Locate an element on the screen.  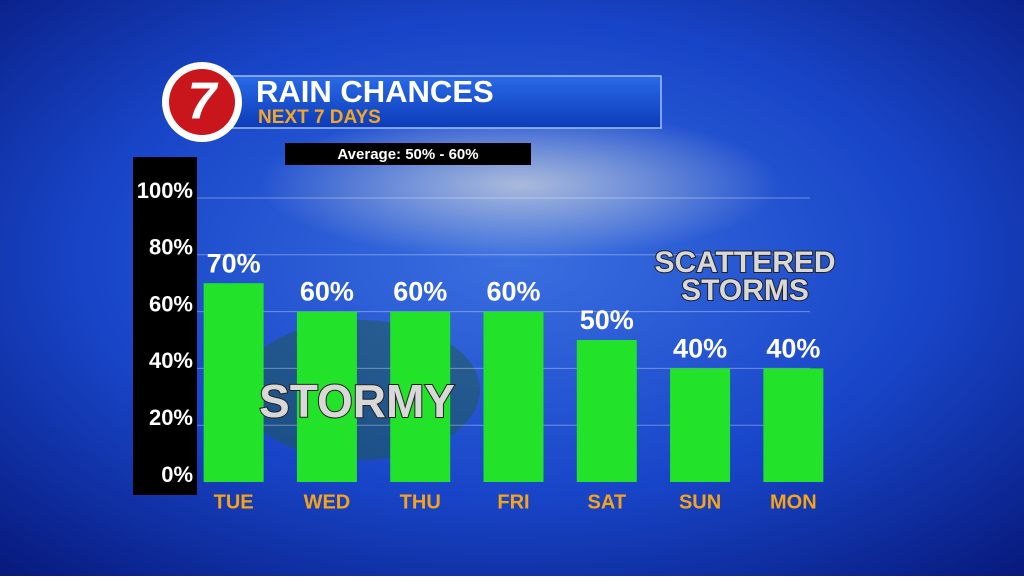
y-tick-label: 100% is located at coordinates (165, 190).